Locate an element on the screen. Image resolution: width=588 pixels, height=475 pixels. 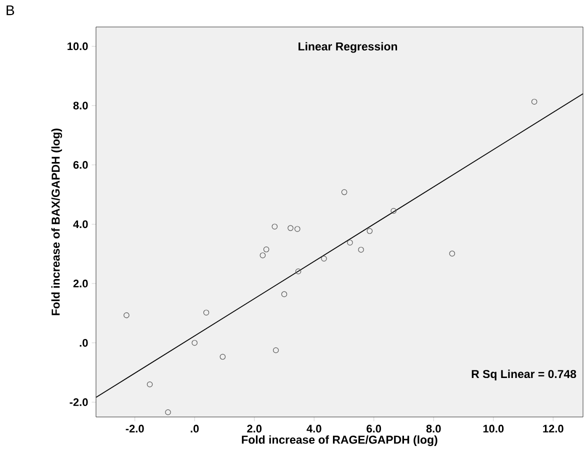
x-tick-label: 6.0 is located at coordinates (374, 428).